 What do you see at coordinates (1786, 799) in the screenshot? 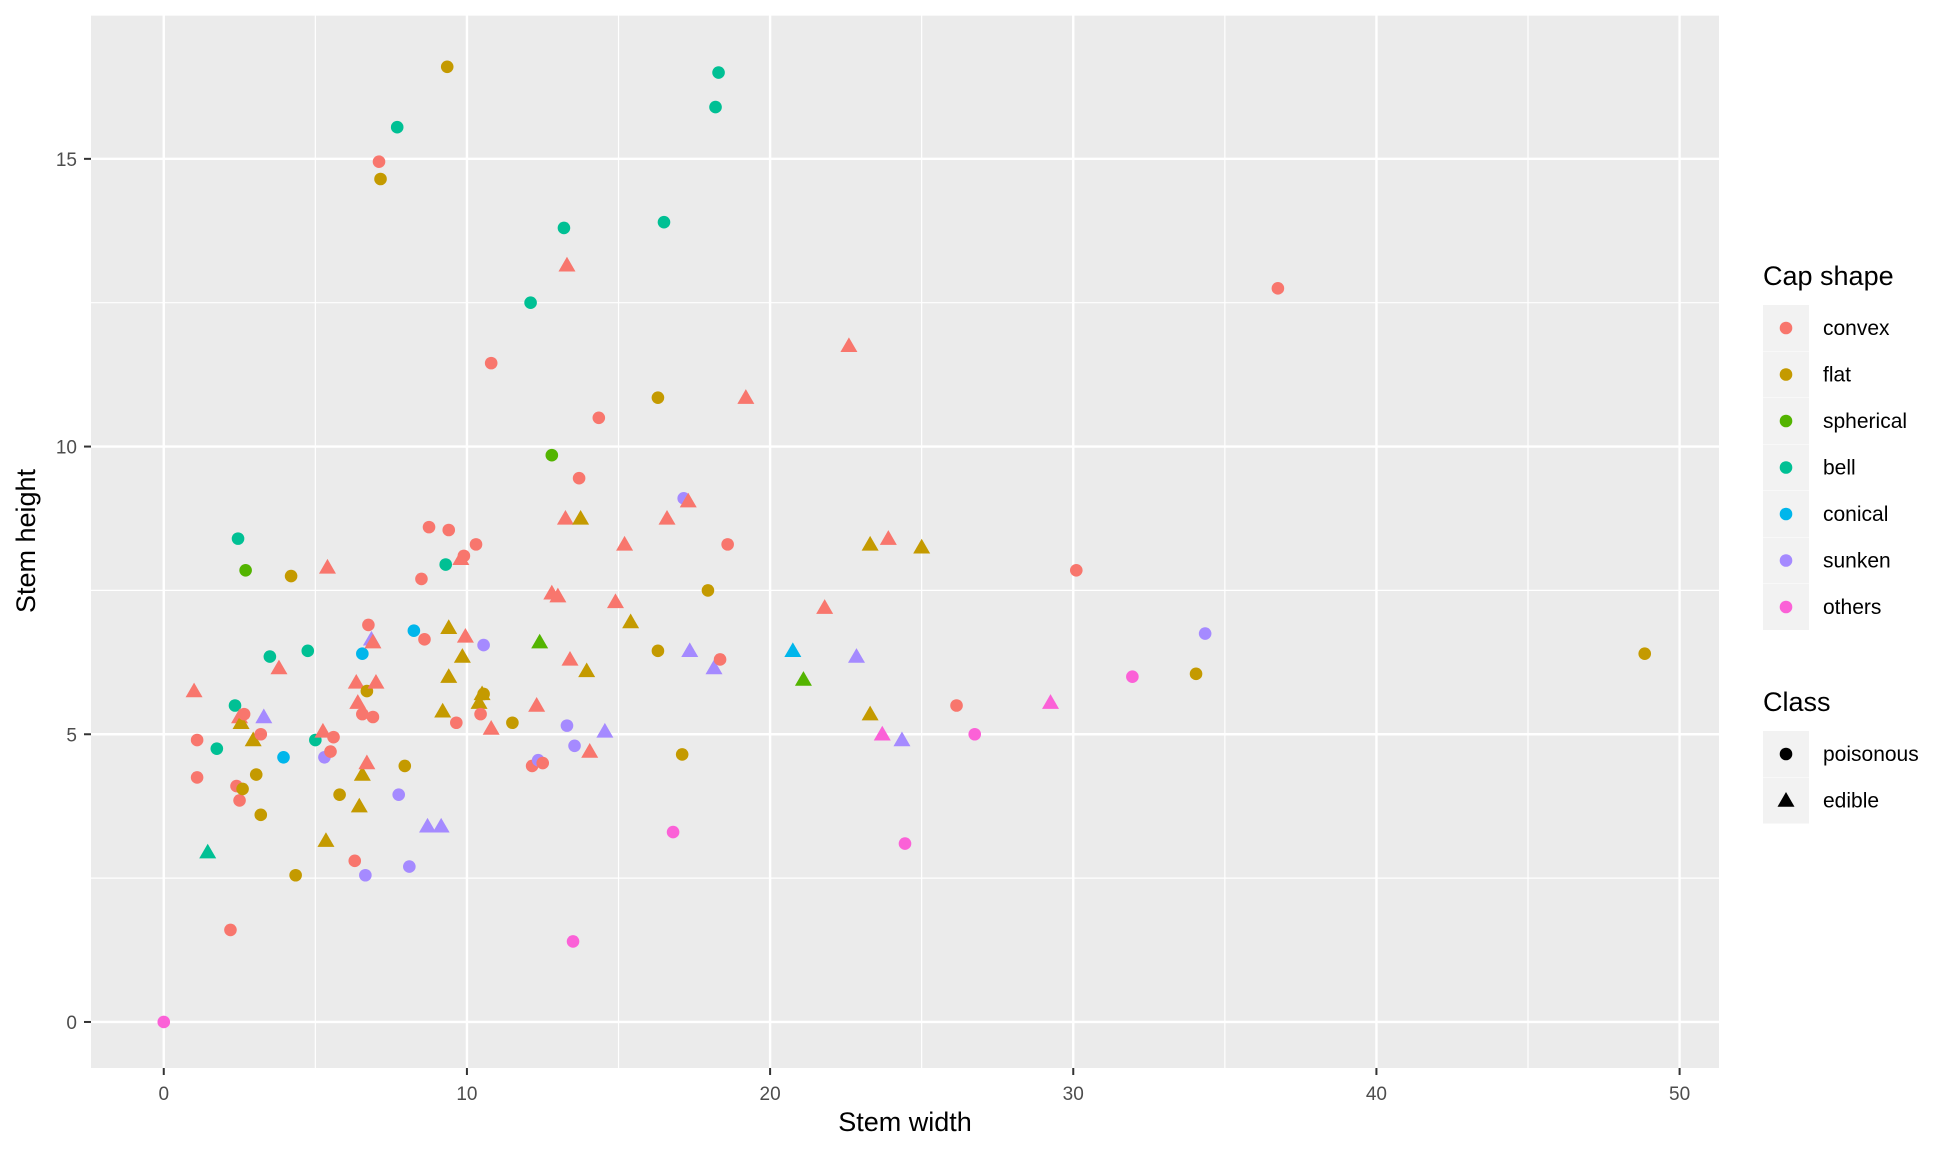
I see `legend-key-edible` at bounding box center [1786, 799].